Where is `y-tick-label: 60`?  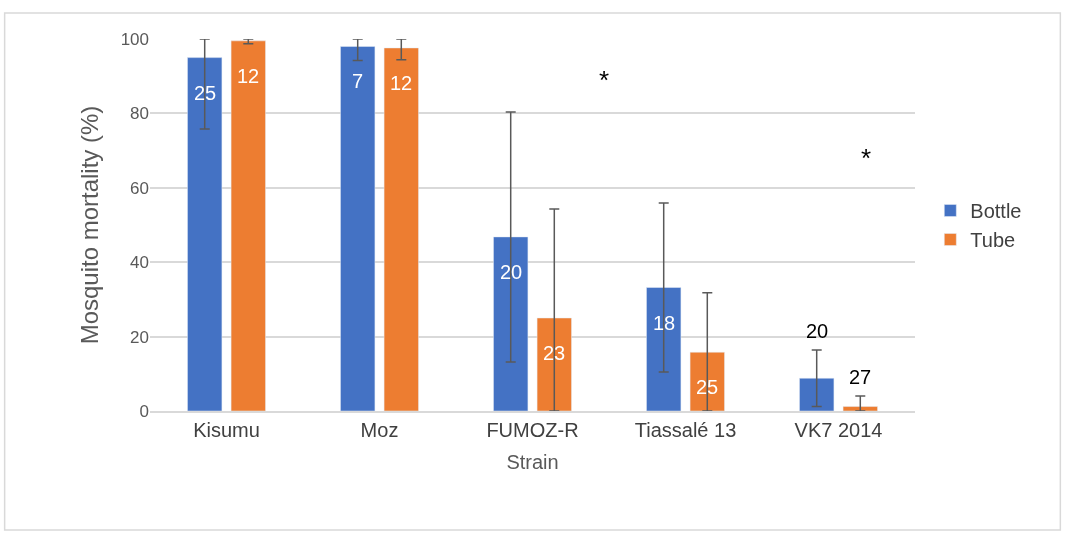
y-tick-label: 60 is located at coordinates (139, 188).